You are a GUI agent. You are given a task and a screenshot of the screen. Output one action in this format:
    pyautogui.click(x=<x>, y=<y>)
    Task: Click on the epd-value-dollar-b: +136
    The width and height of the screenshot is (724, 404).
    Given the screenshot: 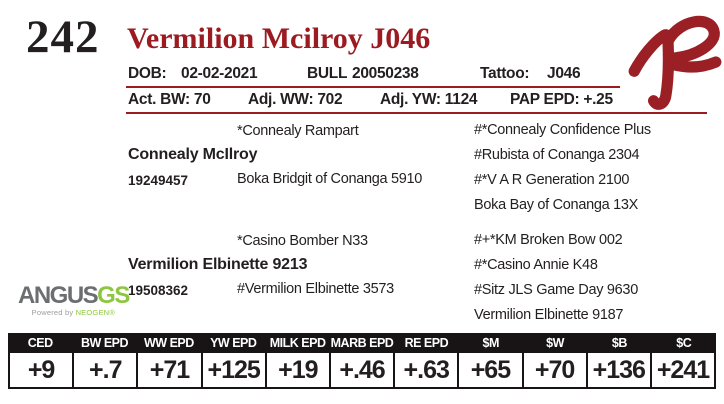 What is the action you would take?
    pyautogui.click(x=617, y=370)
    